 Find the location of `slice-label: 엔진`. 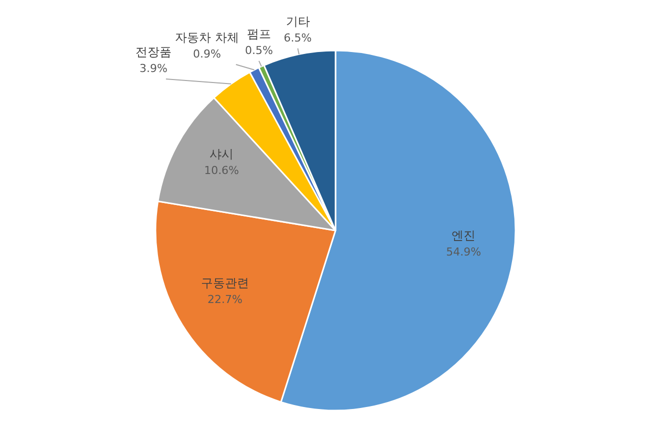

slice-label: 엔진 is located at coordinates (464, 235).